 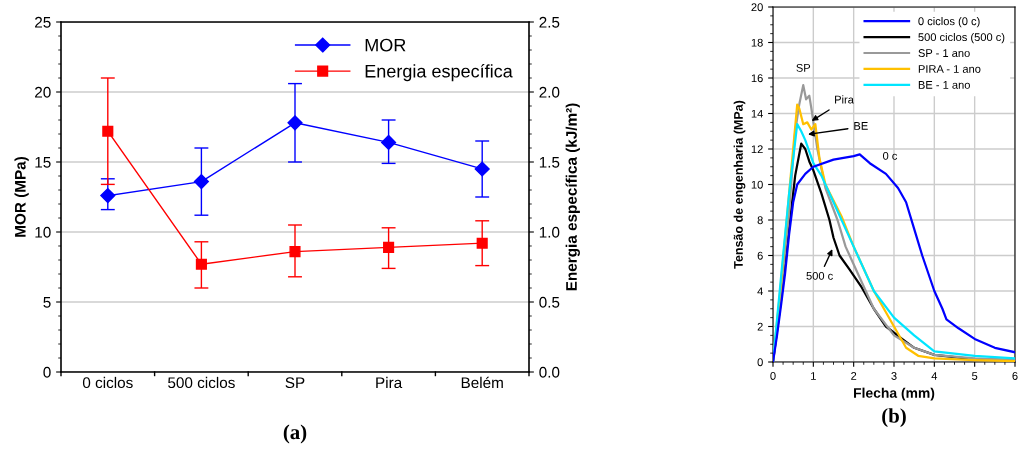 What do you see at coordinates (757, 78) in the screenshot?
I see `y-tick-label: 16` at bounding box center [757, 78].